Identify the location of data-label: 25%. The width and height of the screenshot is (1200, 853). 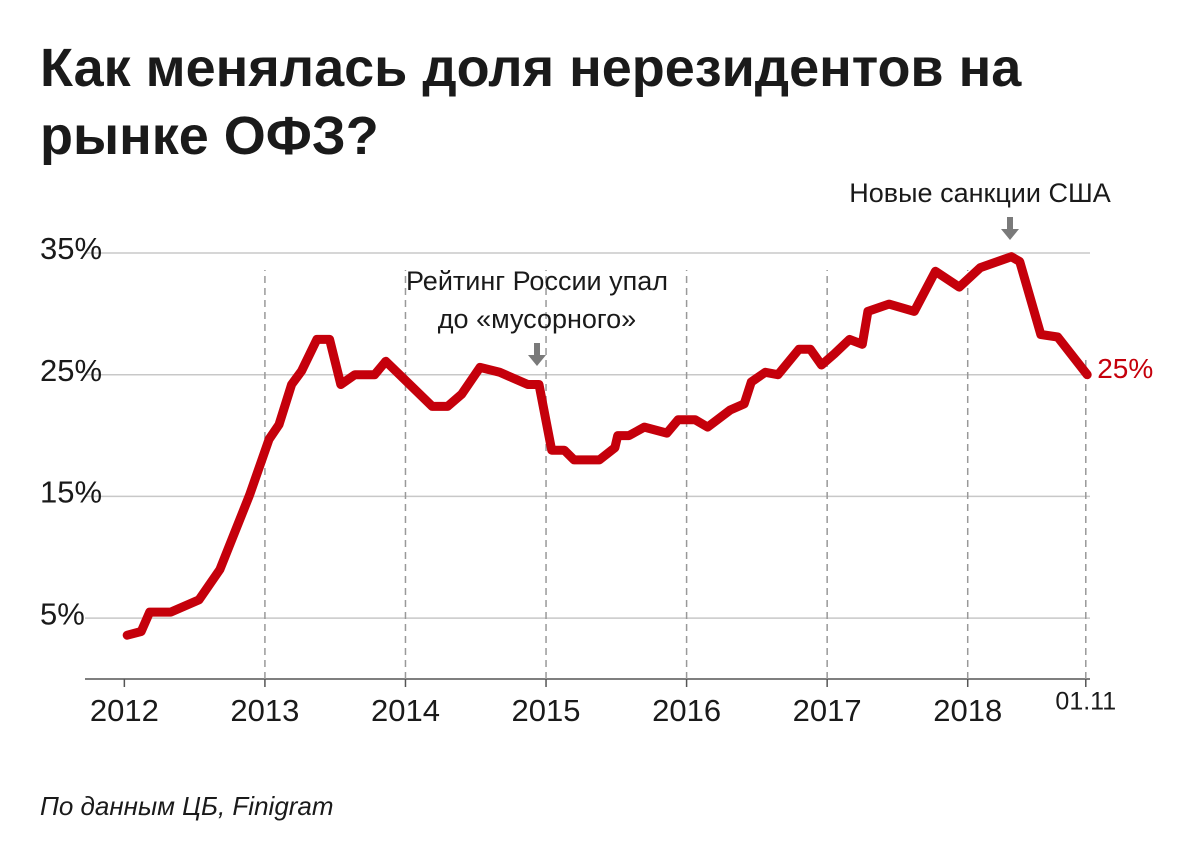
(1125, 368).